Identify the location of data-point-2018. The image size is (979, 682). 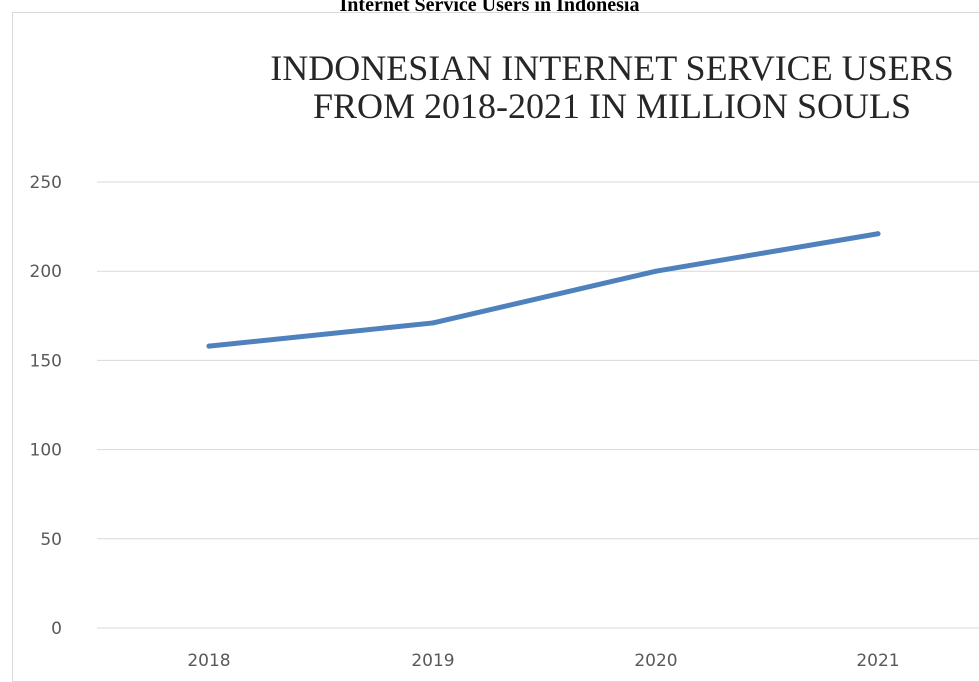
(209, 346).